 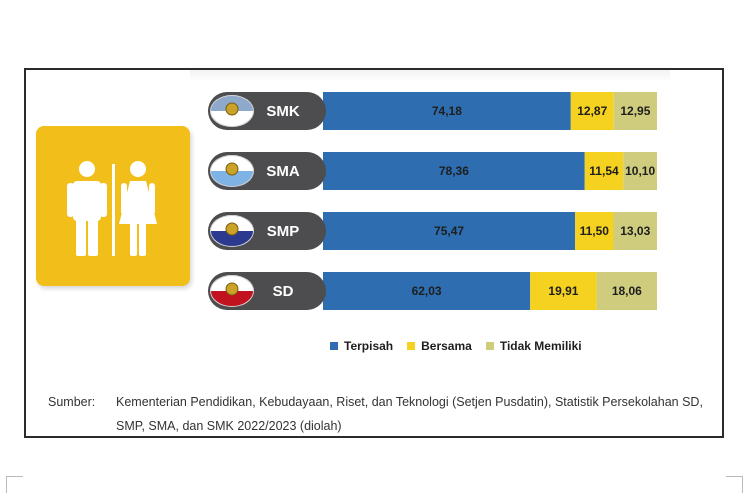 What do you see at coordinates (411, 346) in the screenshot?
I see `legend-swatch-bersama` at bounding box center [411, 346].